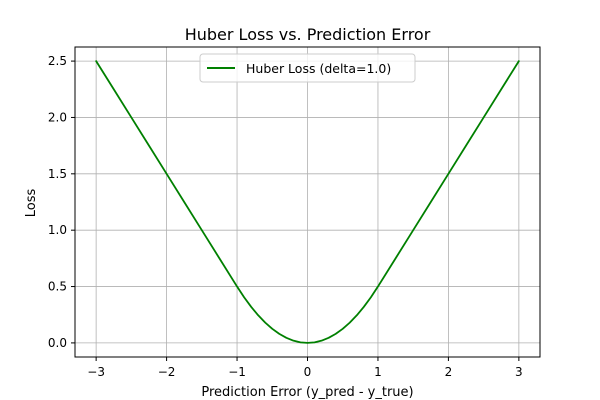 The image size is (600, 400). Describe the element at coordinates (378, 372) in the screenshot. I see `x-tick-label: 1` at that location.